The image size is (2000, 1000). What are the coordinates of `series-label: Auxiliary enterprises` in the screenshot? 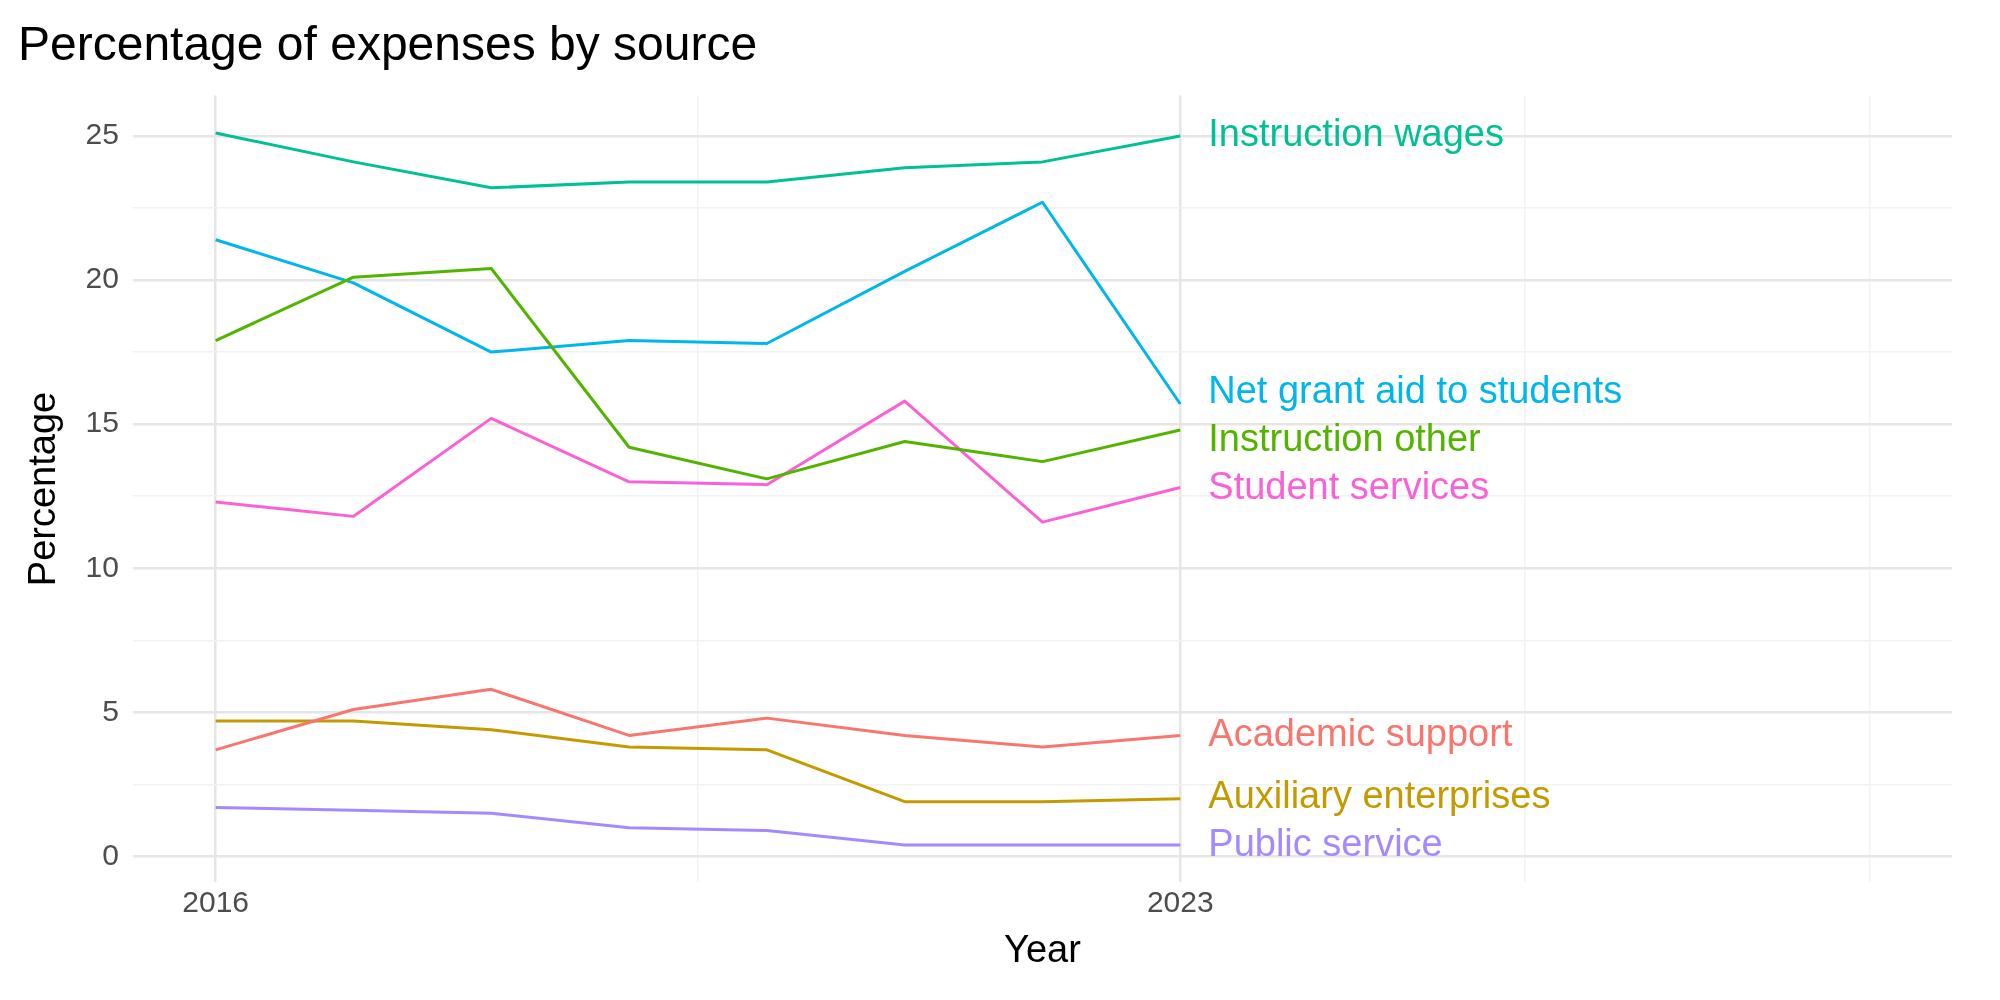 It's located at (1379, 795).